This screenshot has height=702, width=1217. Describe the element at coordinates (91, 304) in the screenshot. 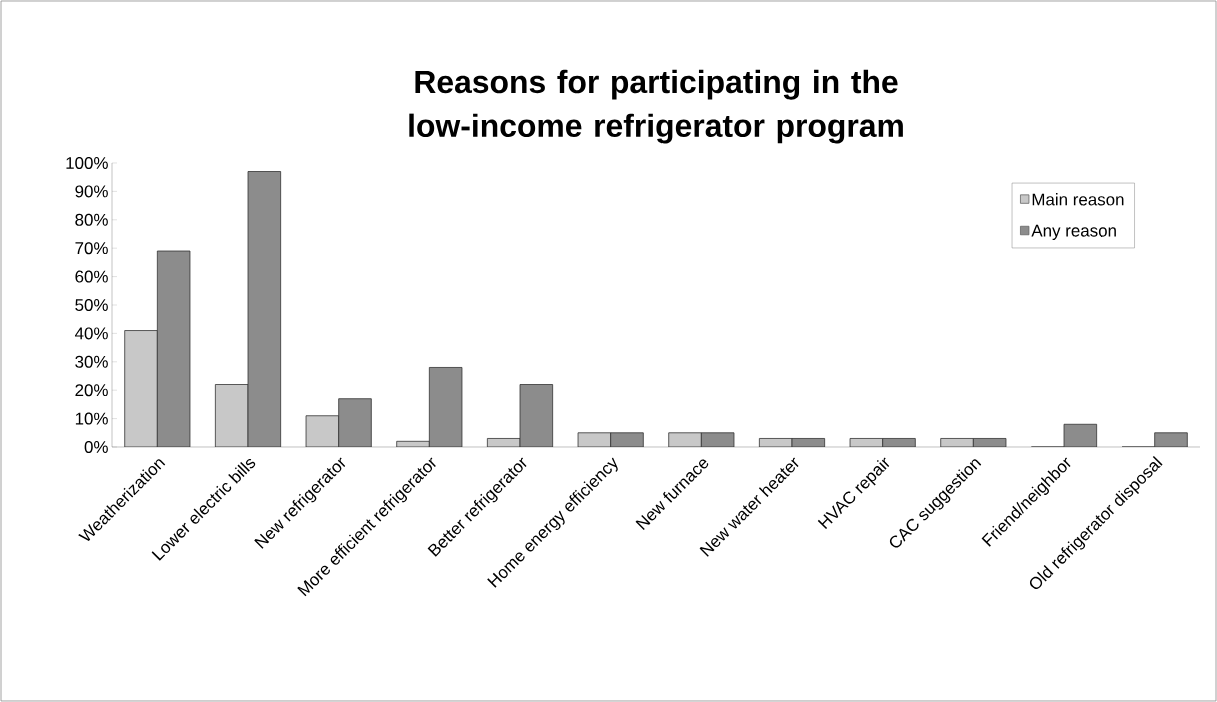

I see `y-tick-label: 50%` at that location.